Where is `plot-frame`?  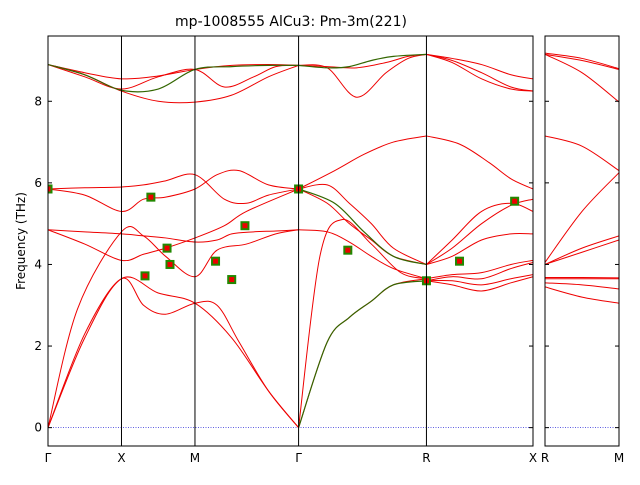 plot-frame is located at coordinates (582, 241).